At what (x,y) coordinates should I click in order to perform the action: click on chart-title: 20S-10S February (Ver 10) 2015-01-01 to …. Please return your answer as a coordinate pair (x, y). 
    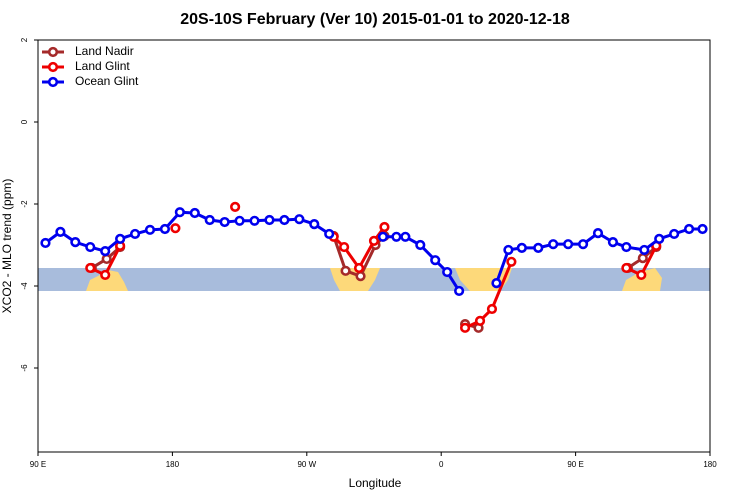
    Looking at the image, I should click on (375, 19).